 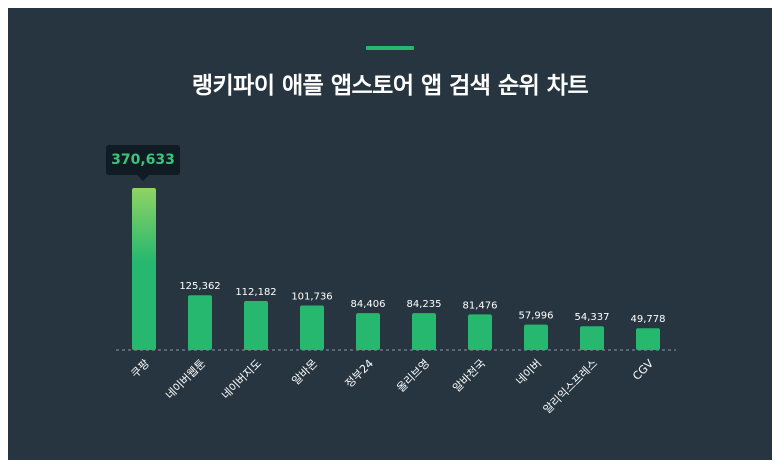 What do you see at coordinates (368, 304) in the screenshot?
I see `value-label-5: 84,406` at bounding box center [368, 304].